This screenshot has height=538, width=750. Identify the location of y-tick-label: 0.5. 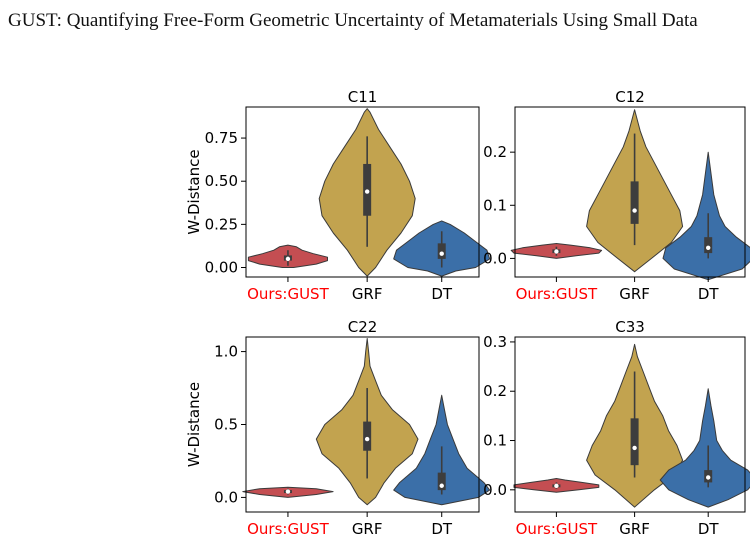
(226, 425).